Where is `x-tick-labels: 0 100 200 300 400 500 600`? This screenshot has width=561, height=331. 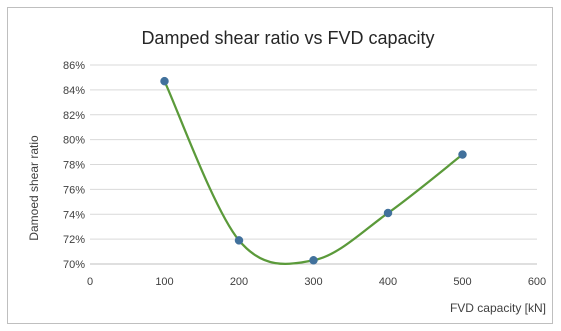 x-tick-labels: 0 100 200 300 400 500 600 is located at coordinates (316, 282).